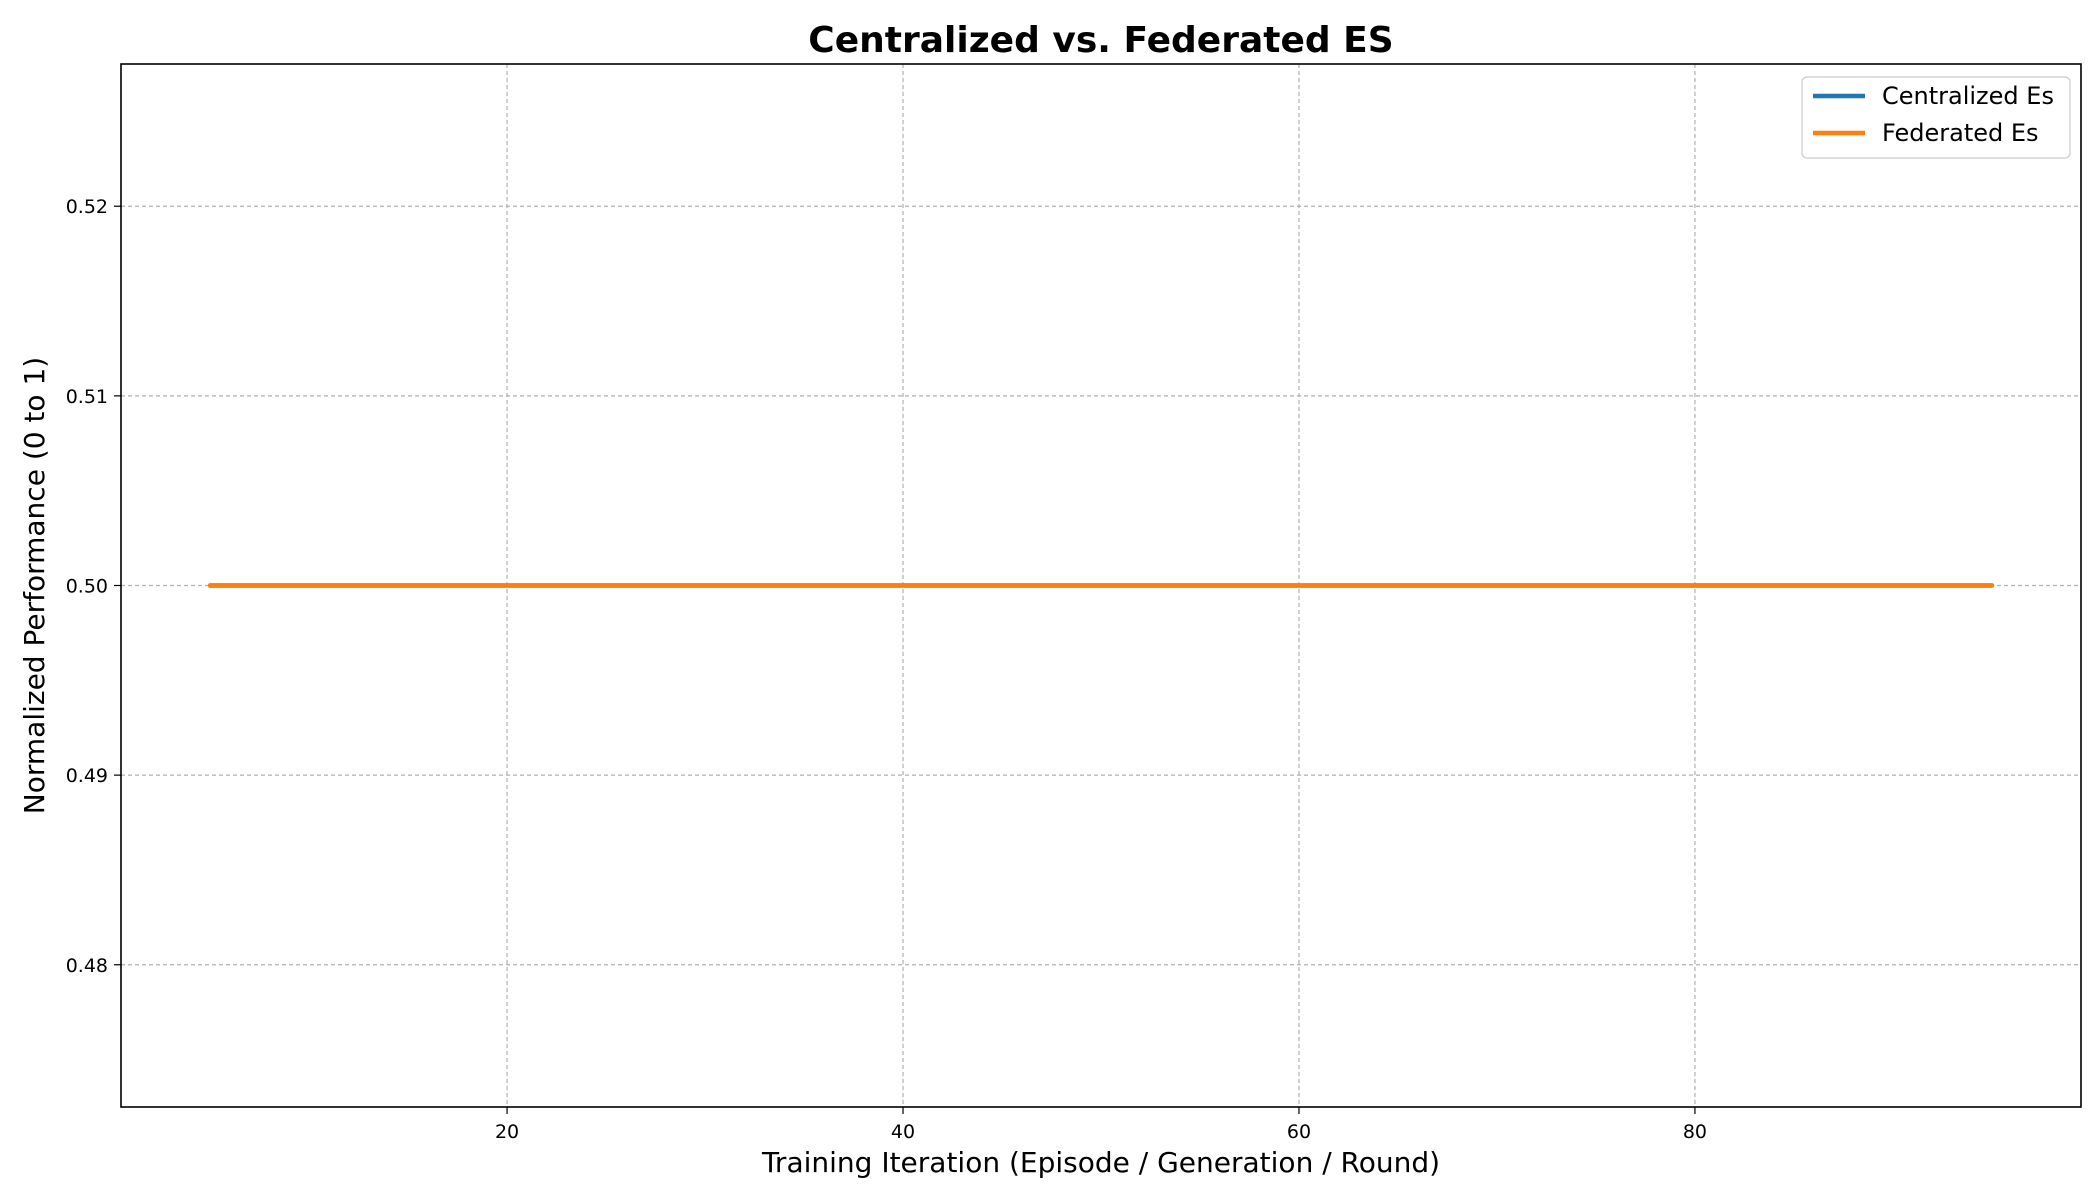 This screenshot has height=1200, width=2100. What do you see at coordinates (1100, 40) in the screenshot?
I see `chart-title: Centralized vs. Federated ES` at bounding box center [1100, 40].